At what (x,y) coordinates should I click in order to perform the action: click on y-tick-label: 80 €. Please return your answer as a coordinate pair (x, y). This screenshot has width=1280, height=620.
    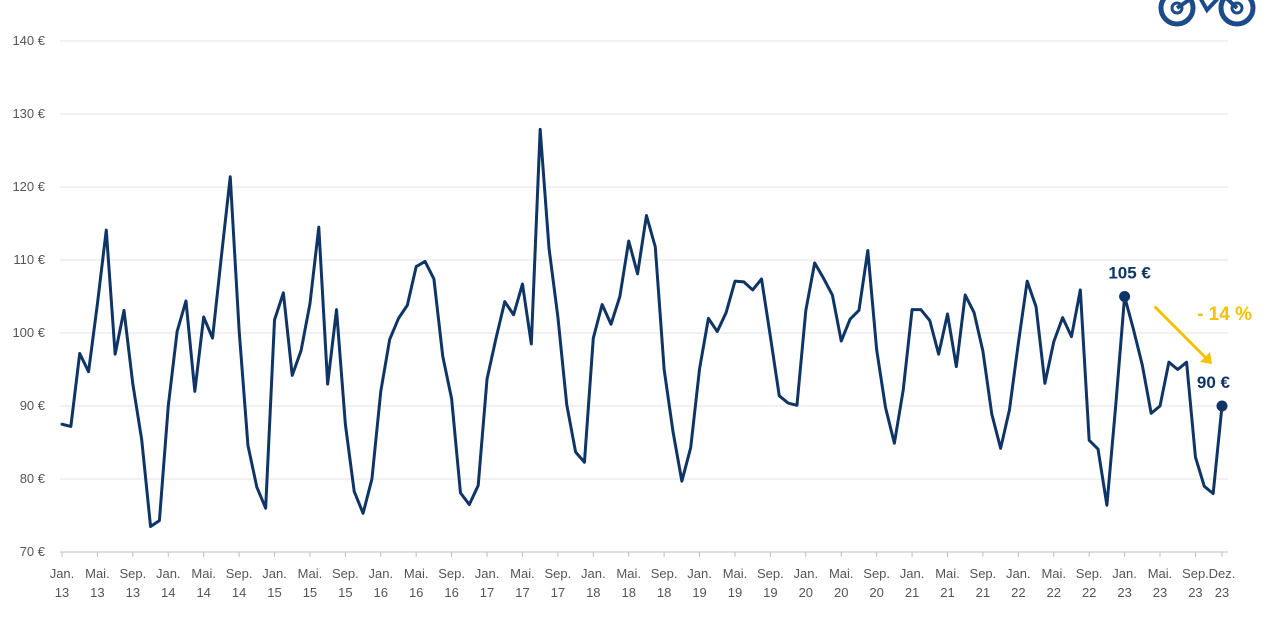
    Looking at the image, I should click on (33, 478).